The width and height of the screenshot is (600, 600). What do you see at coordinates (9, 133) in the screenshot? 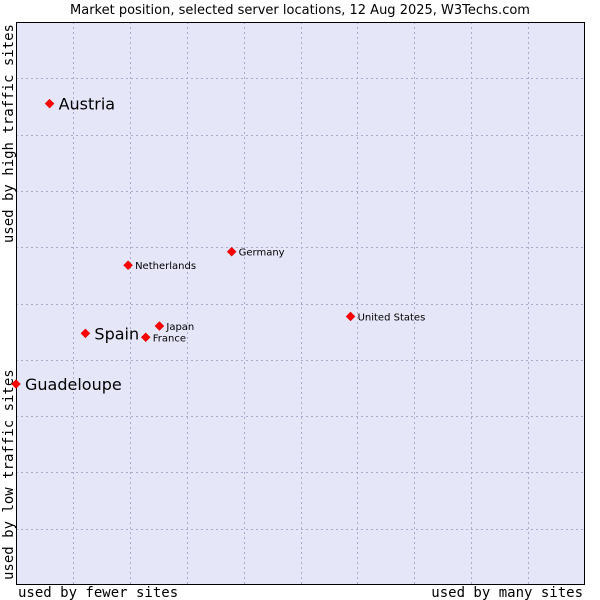
I see `y-axis-label-high: used by high traffic sites` at bounding box center [9, 133].